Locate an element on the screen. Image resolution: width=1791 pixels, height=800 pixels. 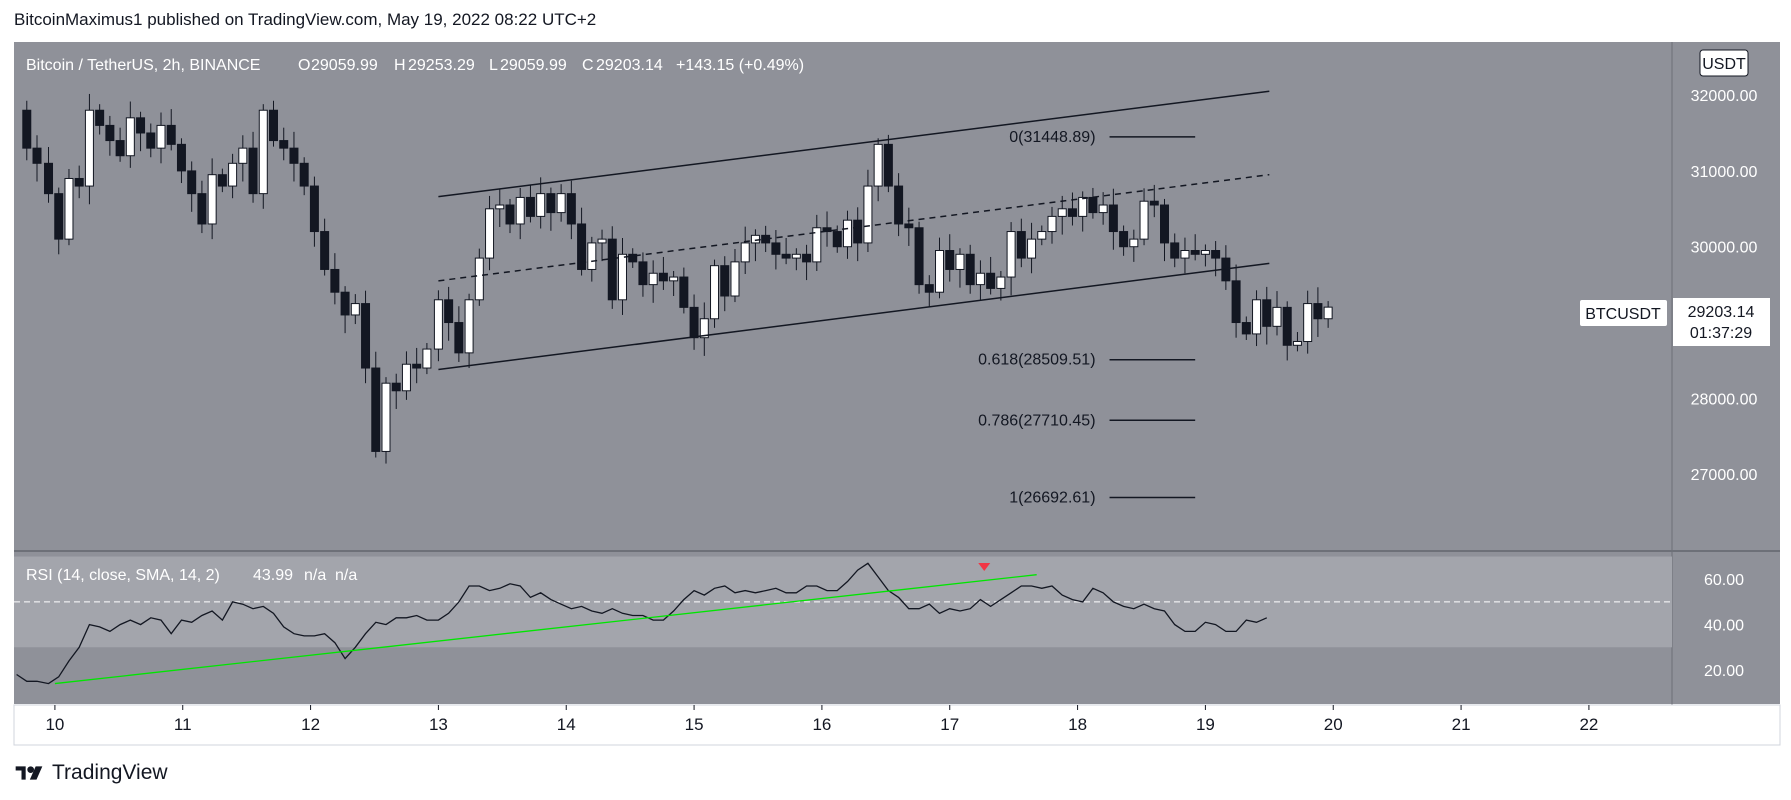
right-axis-rsi is located at coordinates (1726, 628).